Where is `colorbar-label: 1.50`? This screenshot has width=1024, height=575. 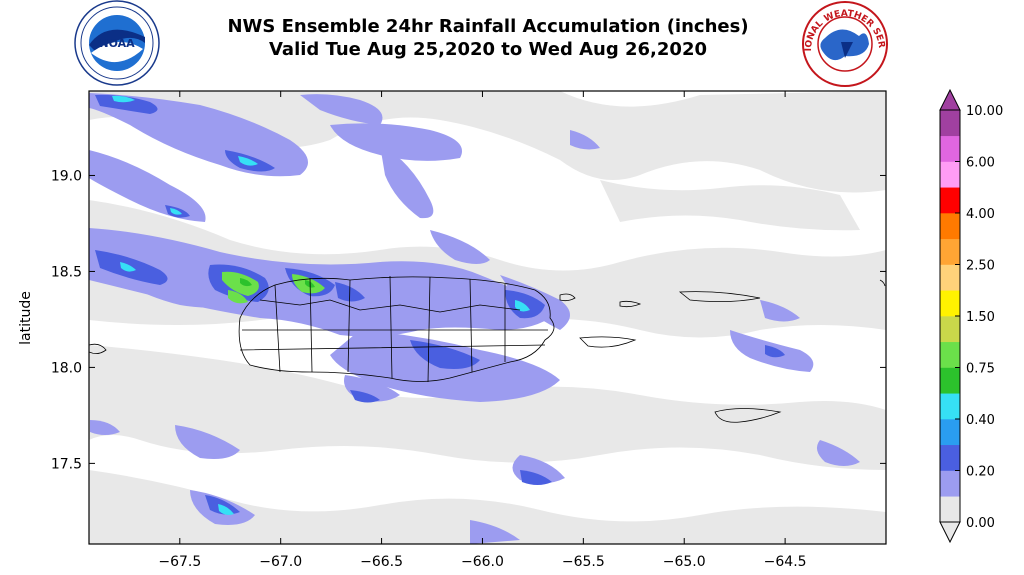 colorbar-label: 1.50 is located at coordinates (980, 317).